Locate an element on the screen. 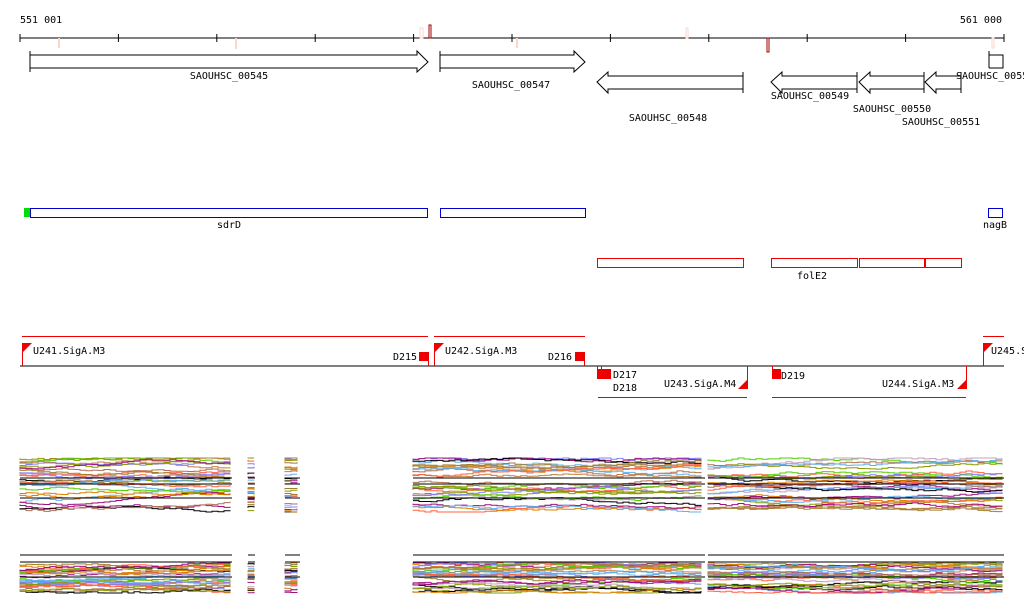 The width and height of the screenshot is (1024, 611). feature-folE2 is located at coordinates (814, 263).